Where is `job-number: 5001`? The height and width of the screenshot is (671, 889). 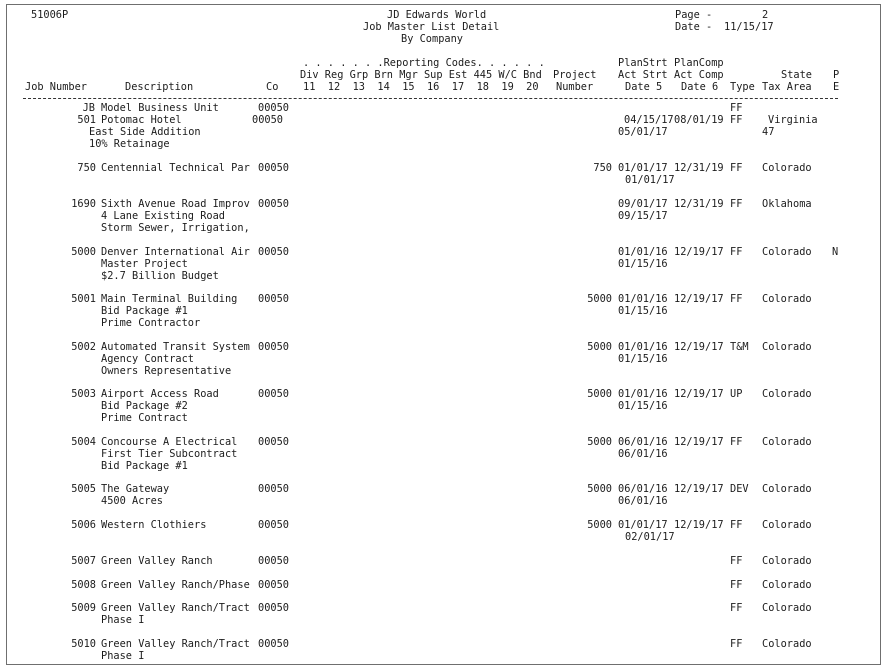
job-number: 5001 is located at coordinates (83, 299).